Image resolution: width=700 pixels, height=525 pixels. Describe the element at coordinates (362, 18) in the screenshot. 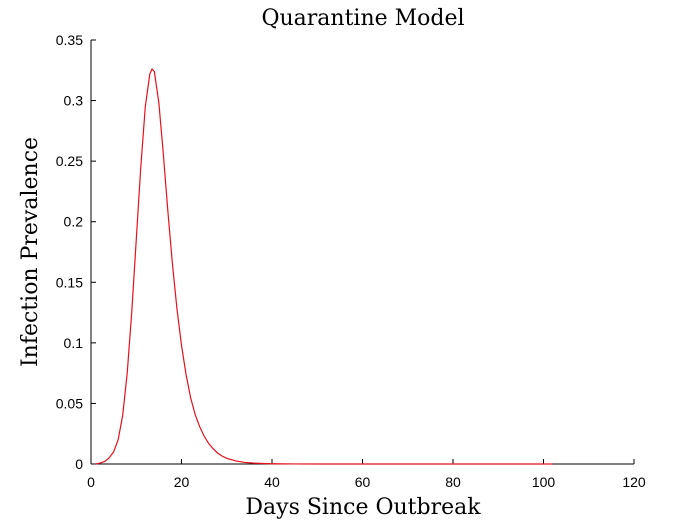

I see `chart-title: Quarantine Model` at that location.